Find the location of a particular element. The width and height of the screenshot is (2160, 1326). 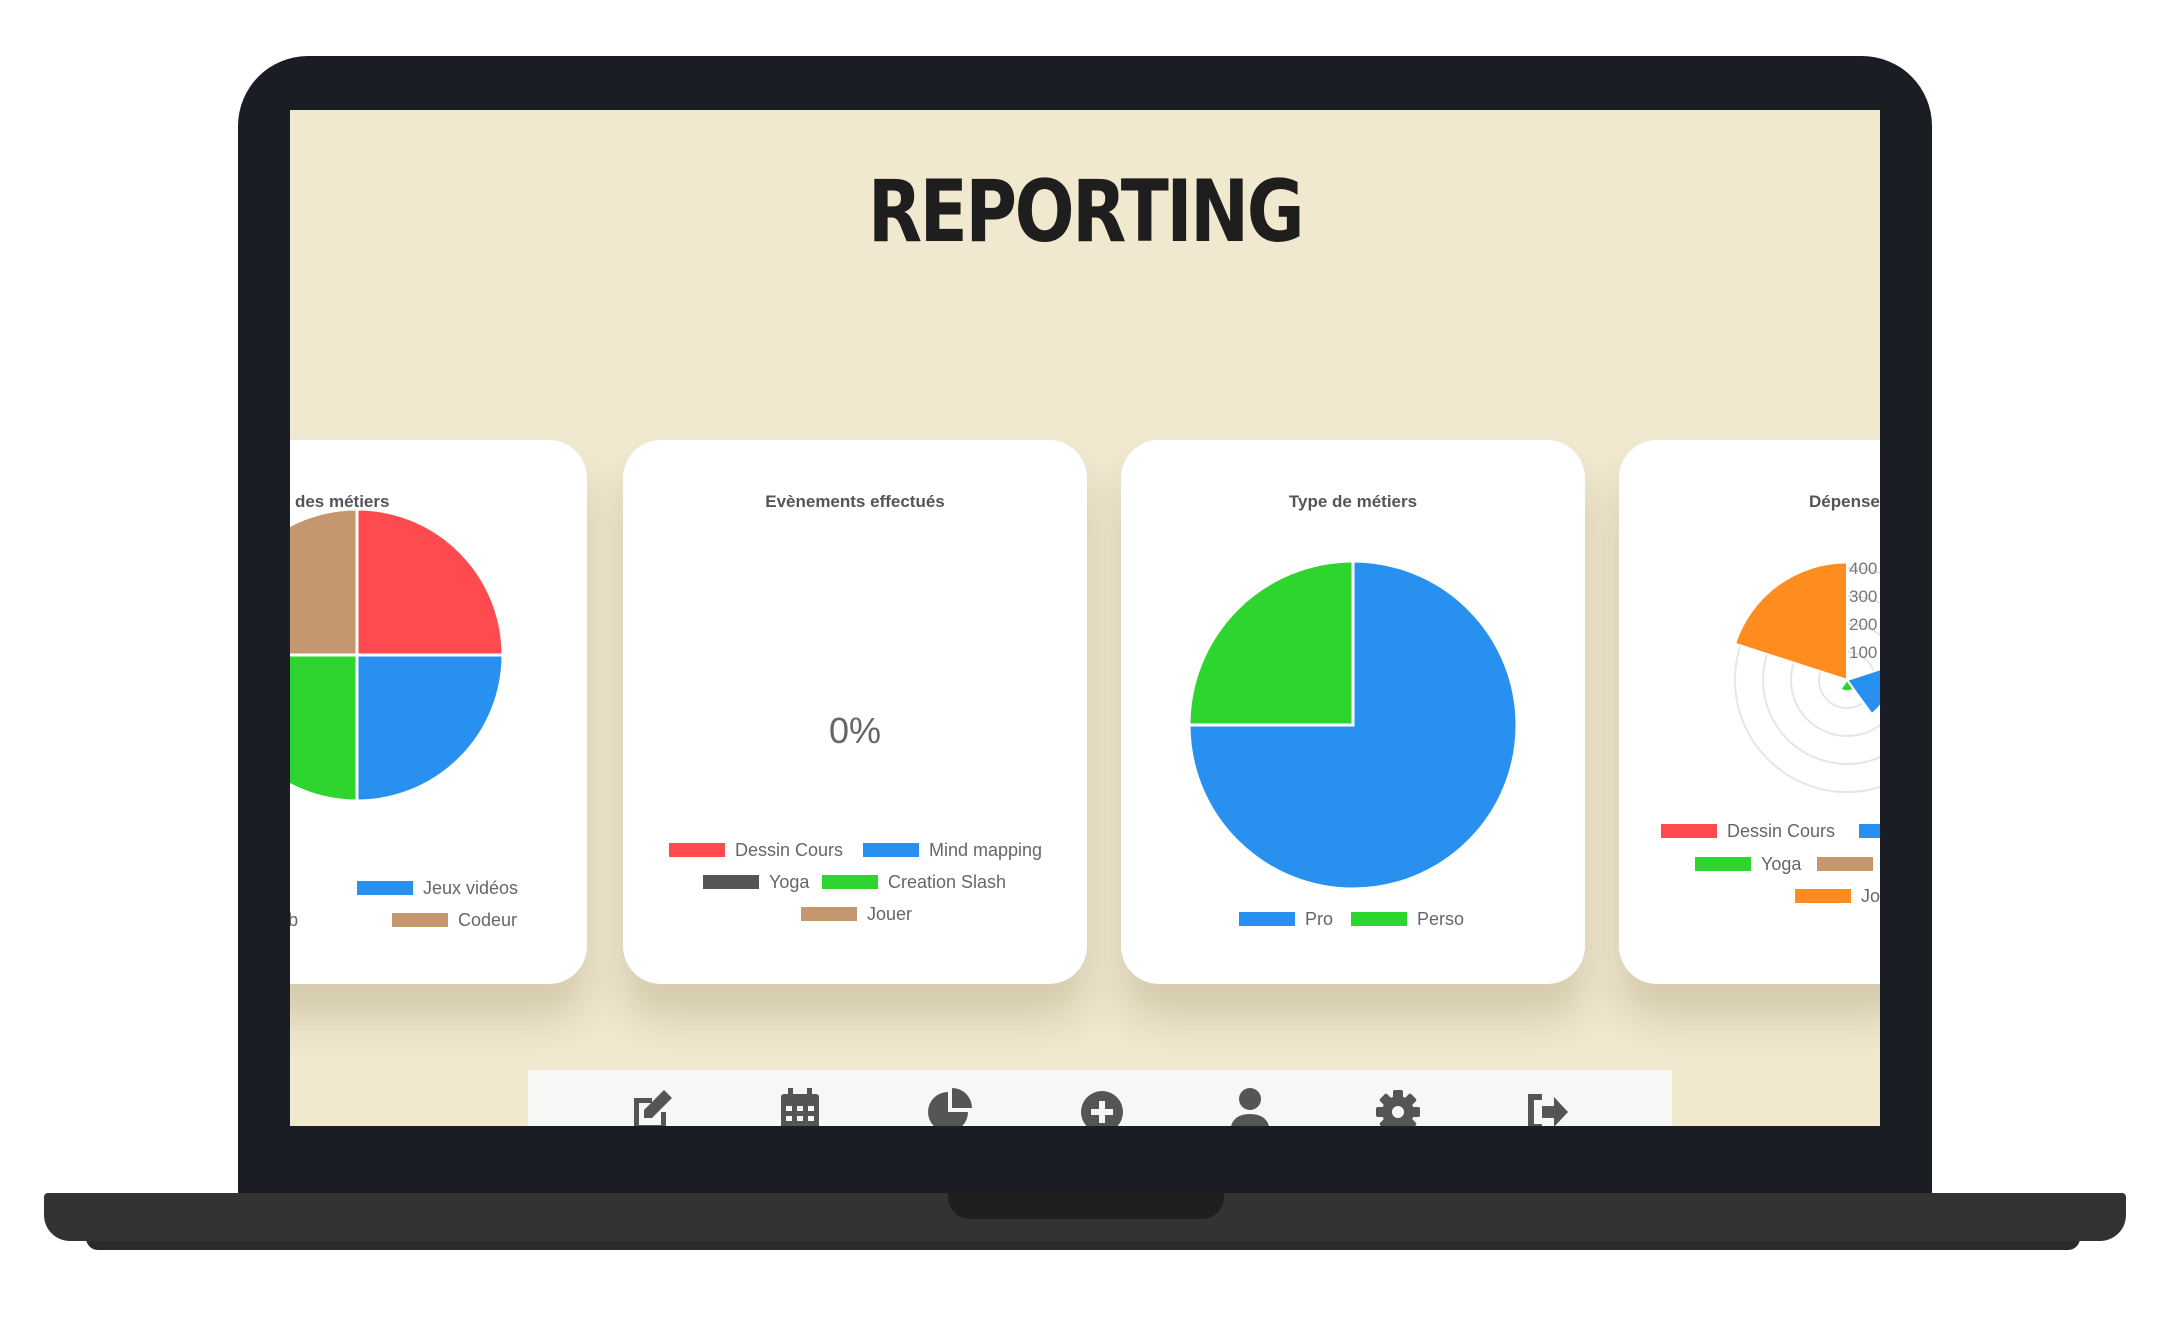

legend-item: Jeux vidéos is located at coordinates (437, 889).